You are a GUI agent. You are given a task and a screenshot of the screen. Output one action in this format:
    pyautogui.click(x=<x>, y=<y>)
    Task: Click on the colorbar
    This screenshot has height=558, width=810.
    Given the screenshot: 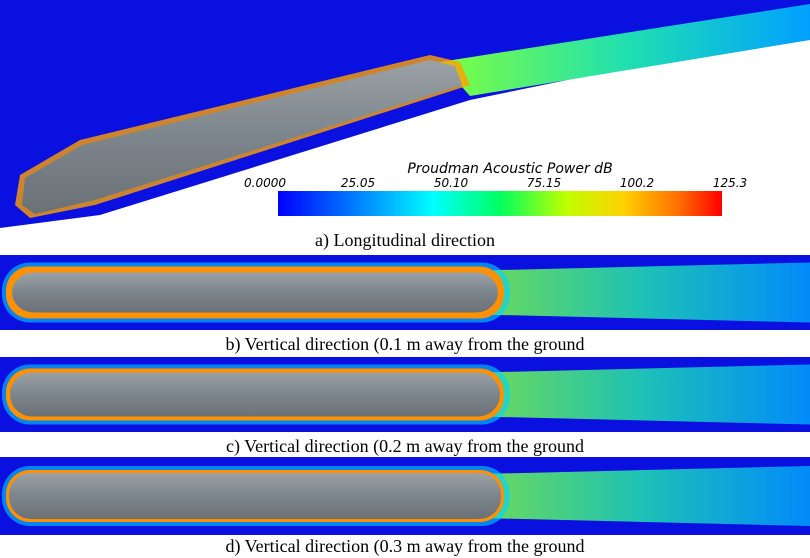 What is the action you would take?
    pyautogui.click(x=500, y=203)
    